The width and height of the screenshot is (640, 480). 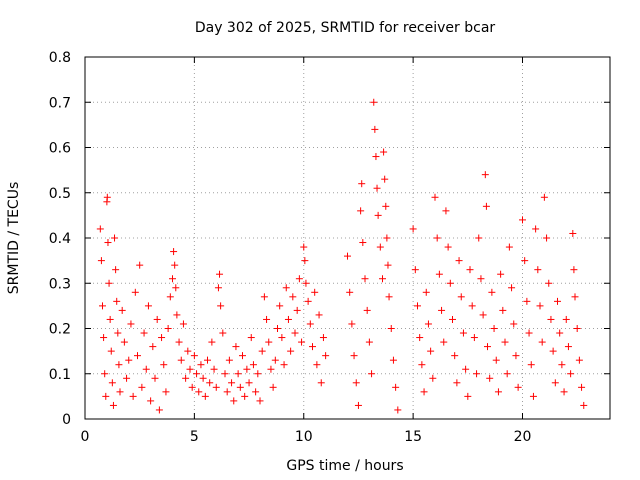 I want to click on y-tick-label: 0.6, so click(x=60, y=149).